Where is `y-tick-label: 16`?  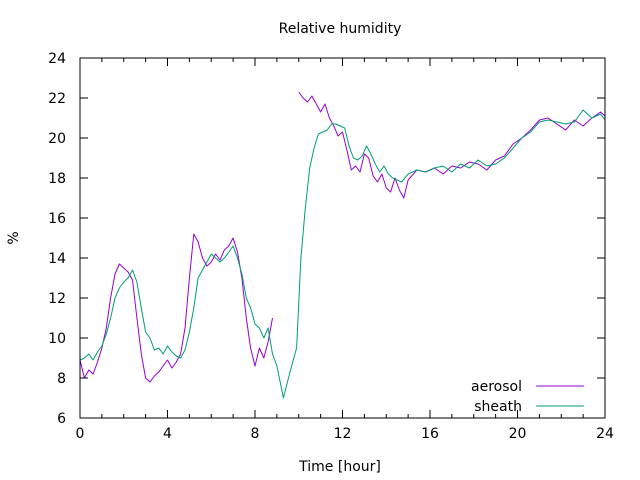 y-tick-label: 16 is located at coordinates (57, 219).